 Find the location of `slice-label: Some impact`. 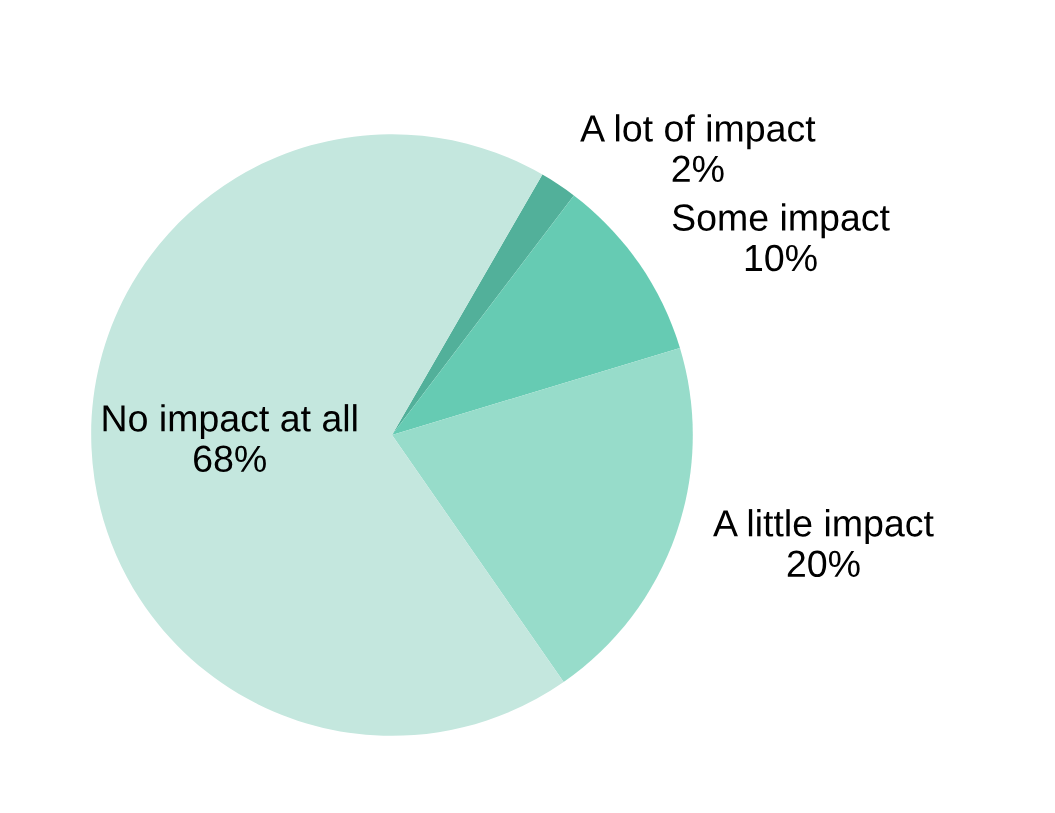

slice-label: Some impact is located at coordinates (781, 221).